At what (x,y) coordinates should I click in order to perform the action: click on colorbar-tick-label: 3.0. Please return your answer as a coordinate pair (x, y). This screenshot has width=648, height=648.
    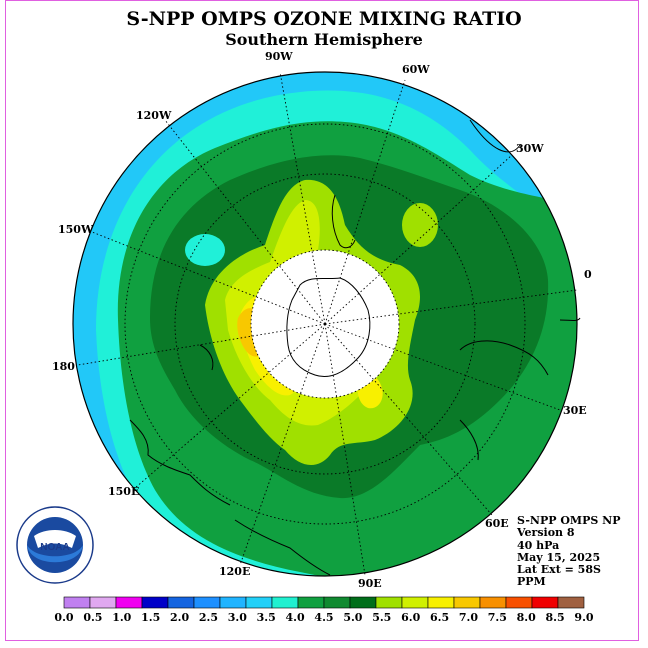
    Looking at the image, I should click on (237, 617).